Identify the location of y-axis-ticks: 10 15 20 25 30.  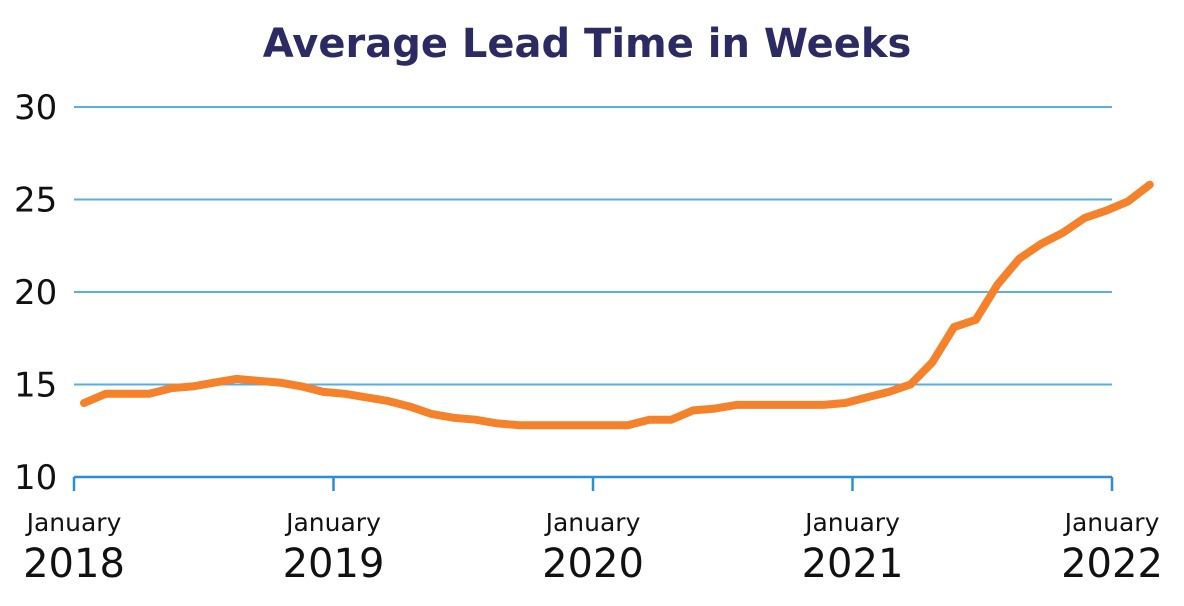
(35, 293).